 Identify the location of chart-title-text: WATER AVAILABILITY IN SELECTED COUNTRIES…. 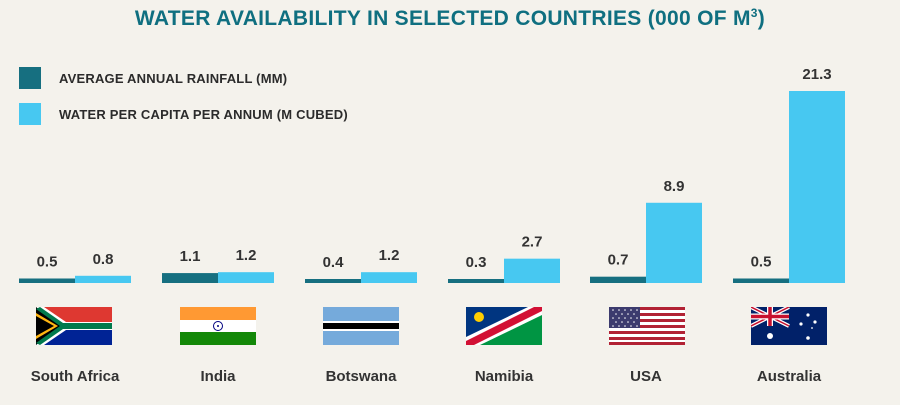
(442, 18).